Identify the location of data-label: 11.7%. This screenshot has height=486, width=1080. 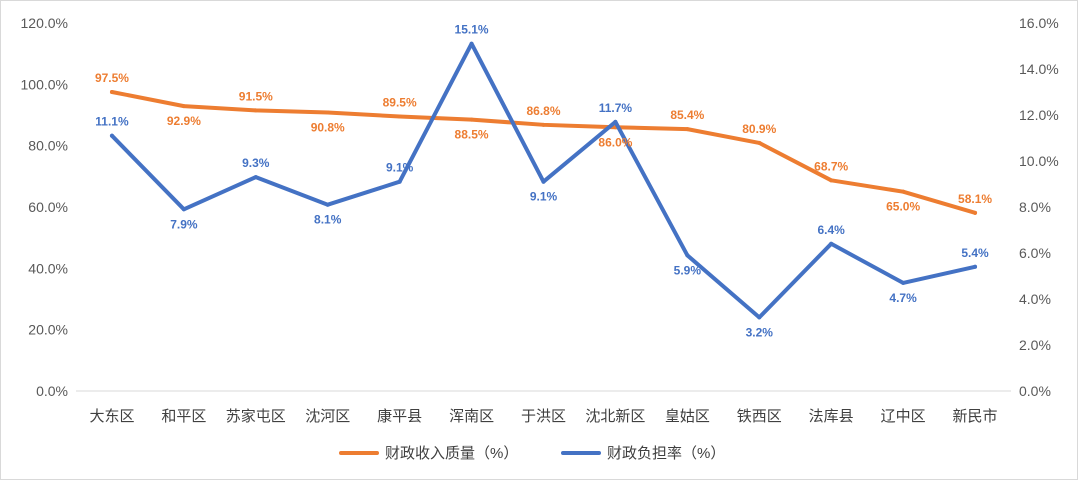
(616, 108).